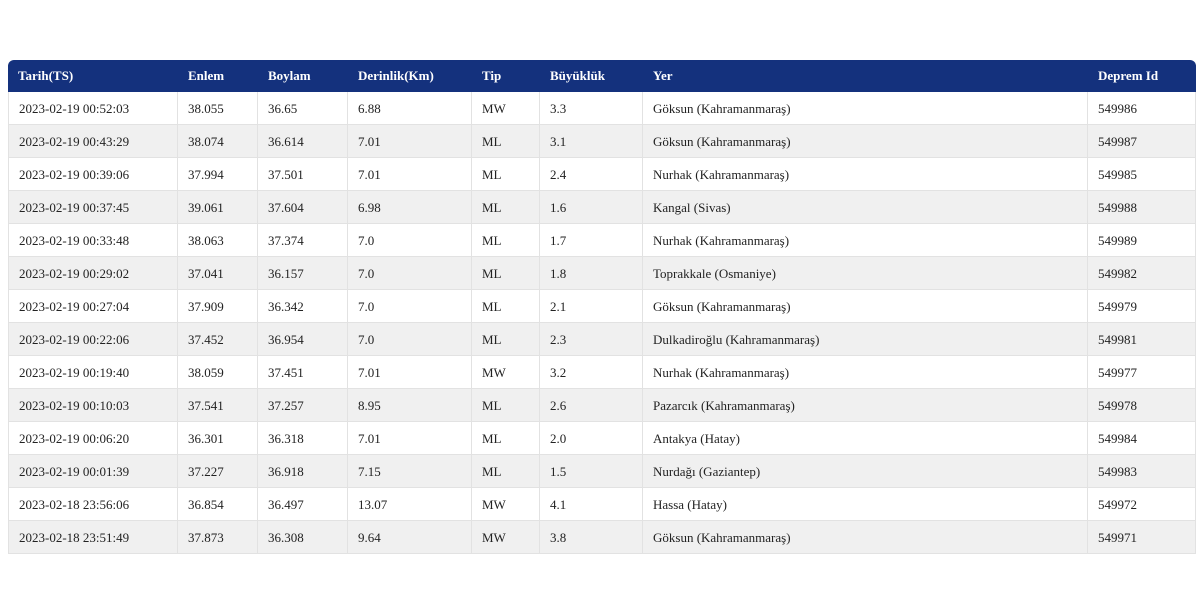  What do you see at coordinates (410, 405) in the screenshot?
I see `table-cell: 8.95` at bounding box center [410, 405].